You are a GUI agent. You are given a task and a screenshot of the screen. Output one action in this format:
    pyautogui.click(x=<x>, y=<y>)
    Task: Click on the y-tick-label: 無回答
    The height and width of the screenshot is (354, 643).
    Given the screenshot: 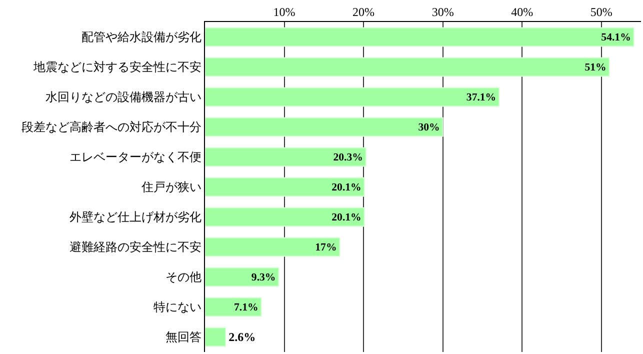 What is the action you would take?
    pyautogui.click(x=184, y=337)
    